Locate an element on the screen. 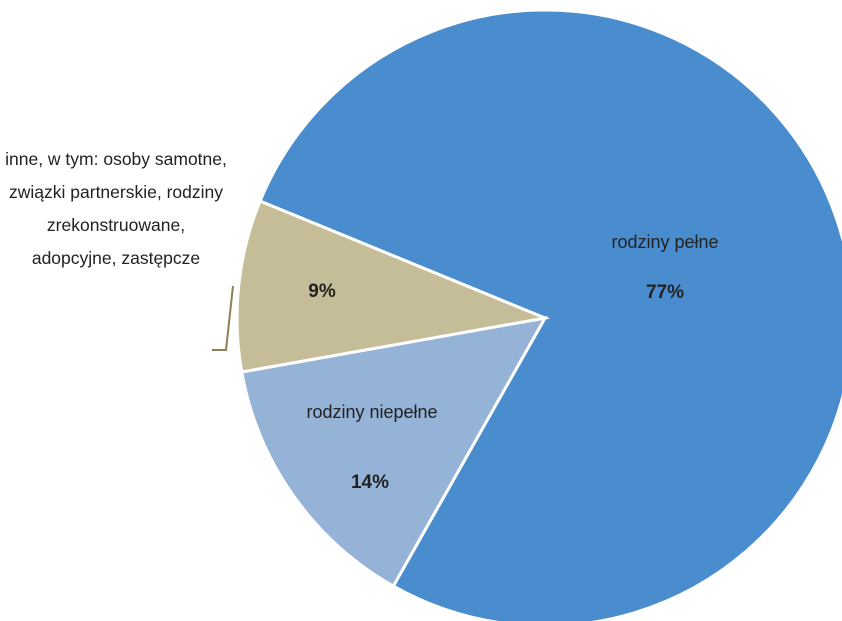  value-label: 77% is located at coordinates (665, 292).